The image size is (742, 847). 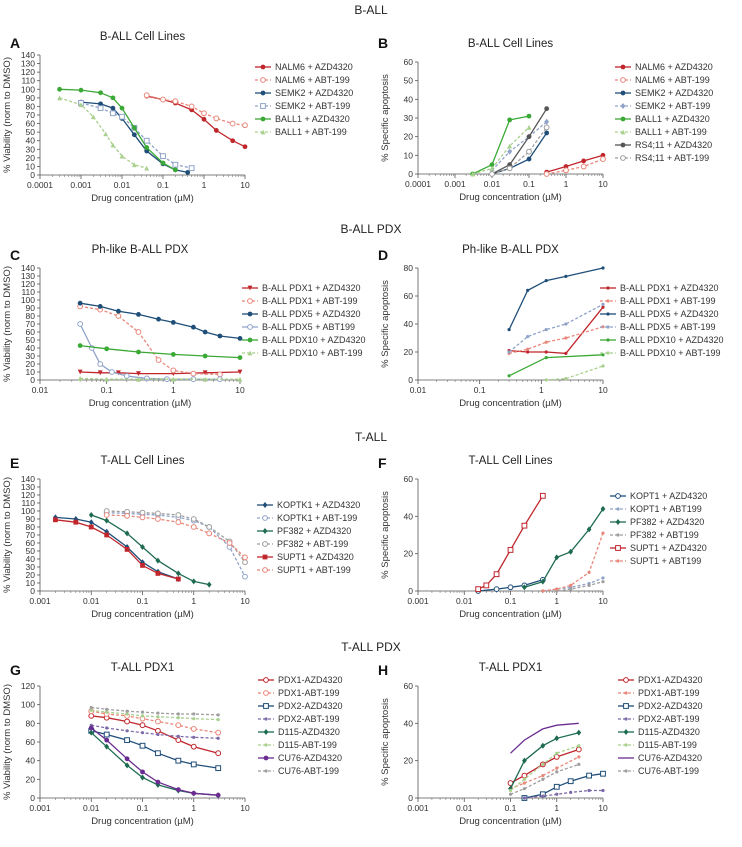 What do you see at coordinates (31, 332) in the screenshot?
I see `y-tick-label: 60` at bounding box center [31, 332].